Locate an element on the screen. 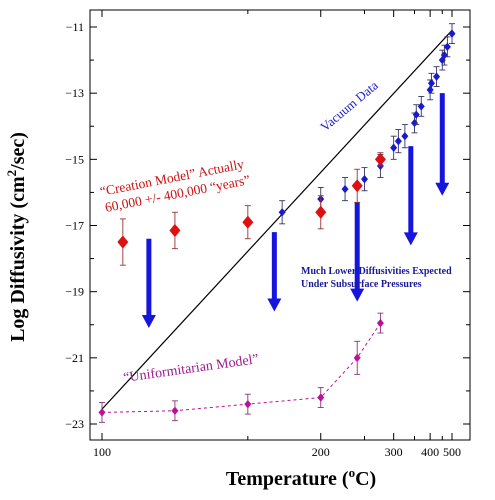  x-tick-label: 200 is located at coordinates (321, 452).